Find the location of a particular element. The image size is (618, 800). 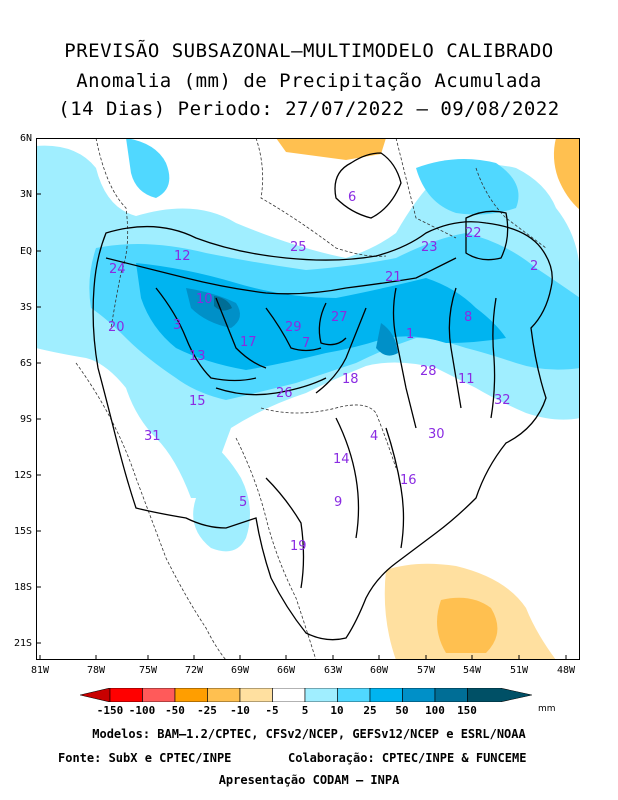

basin-label: 11 is located at coordinates (466, 379).